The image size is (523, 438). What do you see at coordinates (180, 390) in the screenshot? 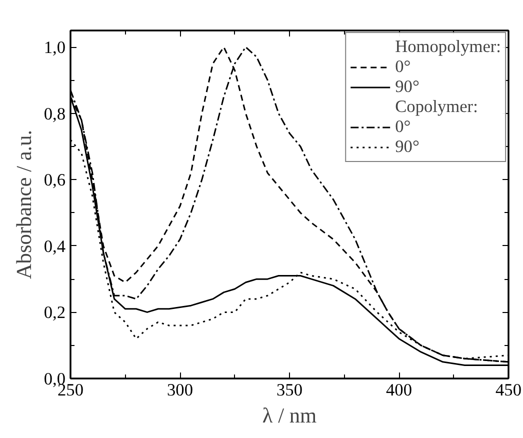
I see `x-tick-label: 300` at bounding box center [180, 390].